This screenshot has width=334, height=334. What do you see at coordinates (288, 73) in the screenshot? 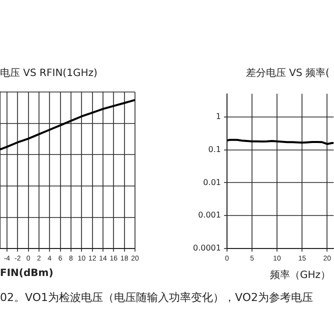
I see `chart-title: 差分电压 VS 频率(` at bounding box center [288, 73].